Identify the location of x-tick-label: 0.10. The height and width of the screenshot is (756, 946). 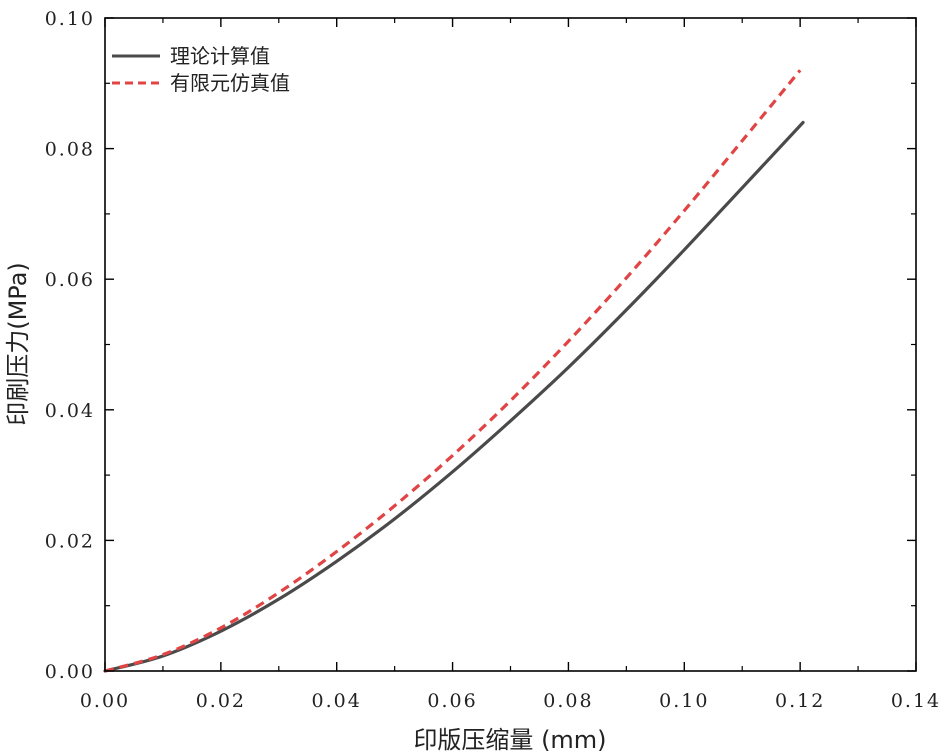
(684, 701).